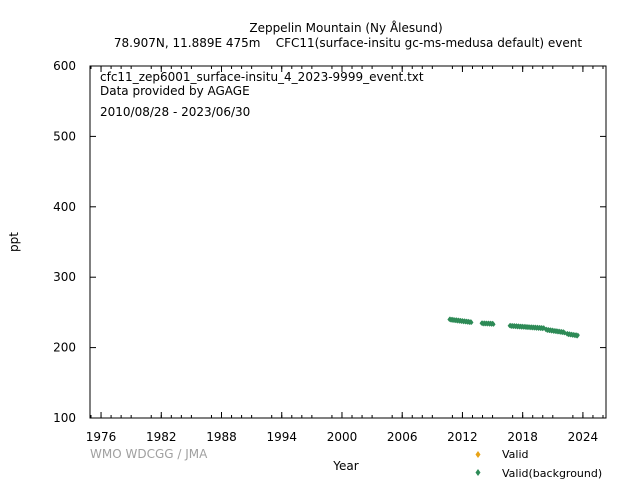 This screenshot has height=480, width=640. I want to click on x-tick-label: 2018, so click(522, 437).